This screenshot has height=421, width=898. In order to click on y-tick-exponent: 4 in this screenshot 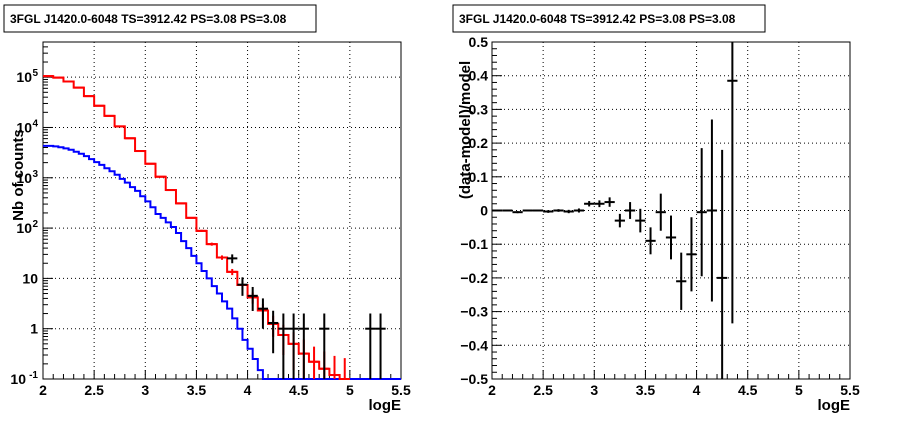, I will do `click(35, 123)`.